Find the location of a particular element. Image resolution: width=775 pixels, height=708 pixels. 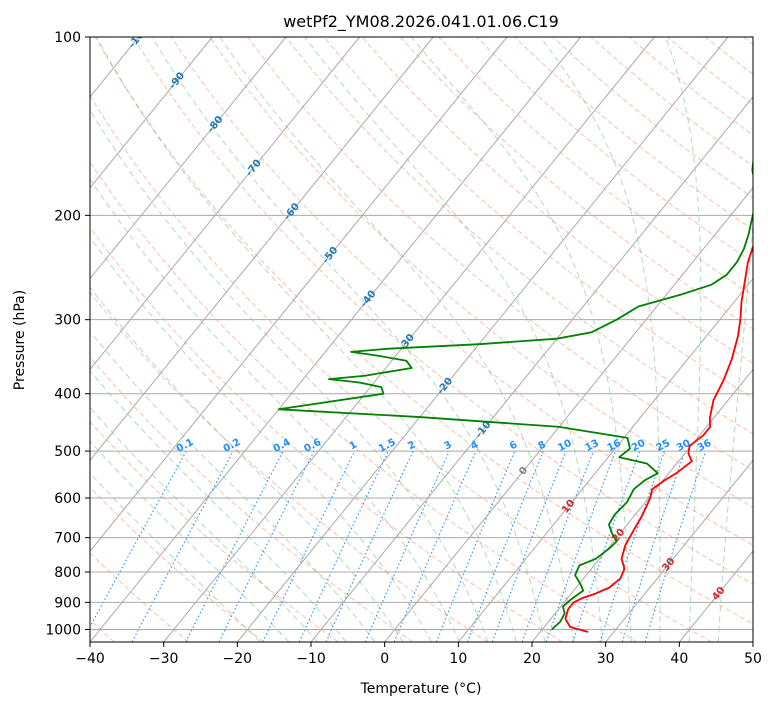

x-axis-label: Temperature (°C) is located at coordinates (421, 689).